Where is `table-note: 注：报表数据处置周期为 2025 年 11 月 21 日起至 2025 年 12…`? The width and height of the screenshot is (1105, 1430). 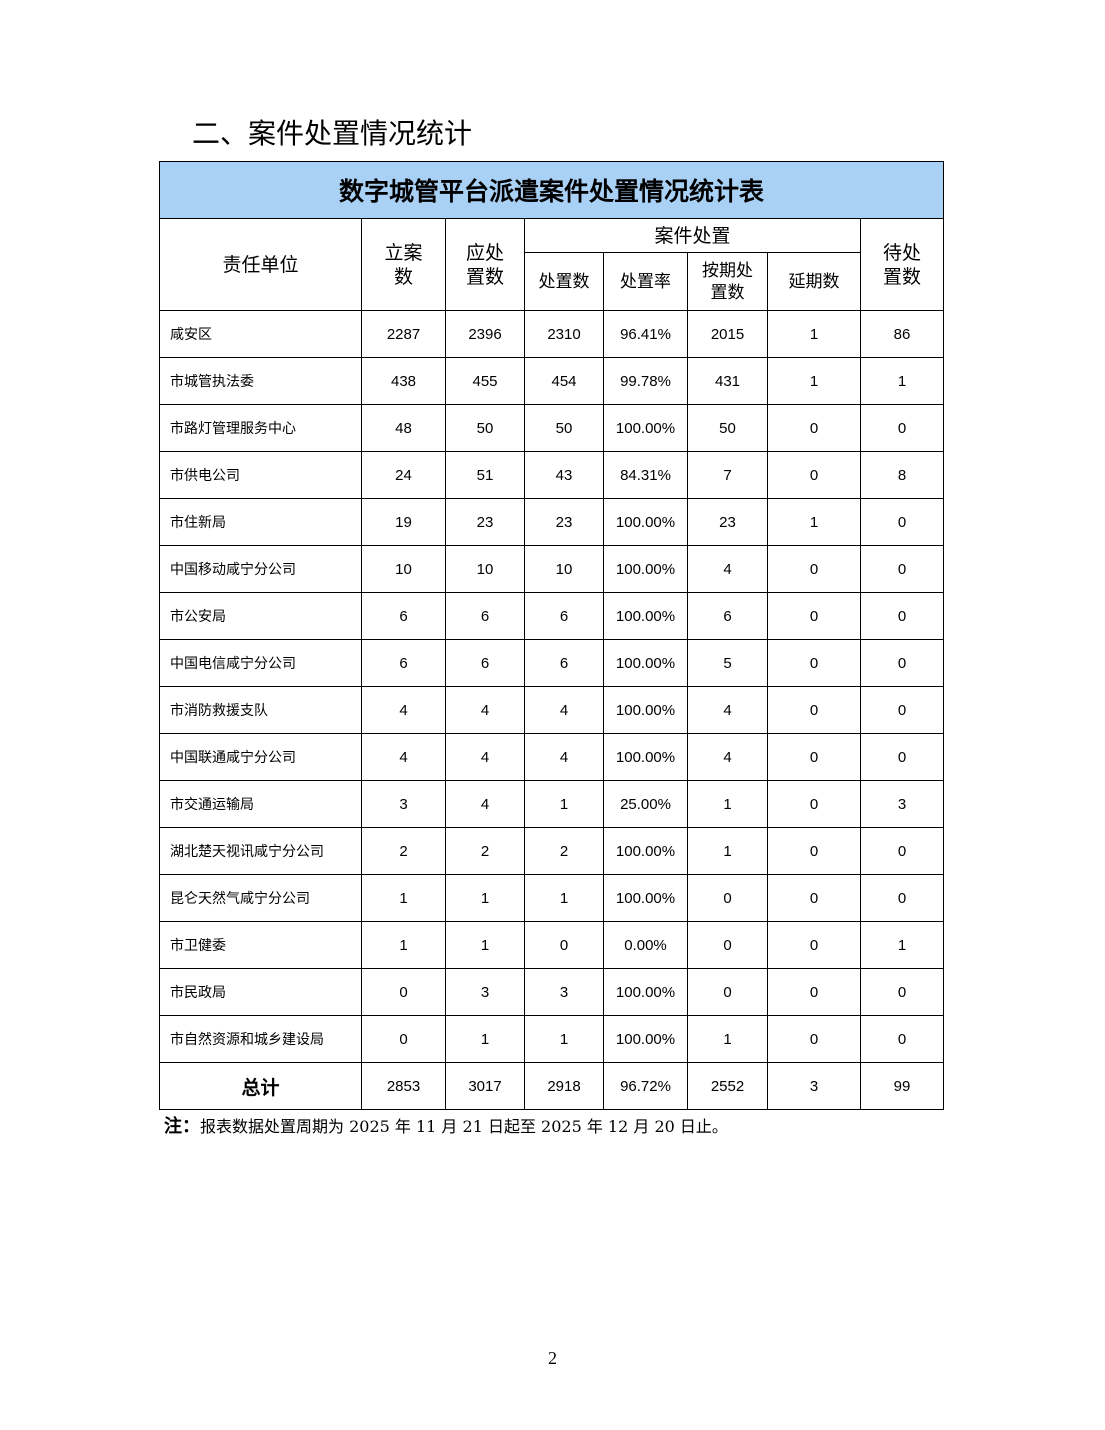
table-note: 注：报表数据处置周期为 2025 年 11 月 21 日起至 2025 年 12… is located at coordinates (446, 1125).